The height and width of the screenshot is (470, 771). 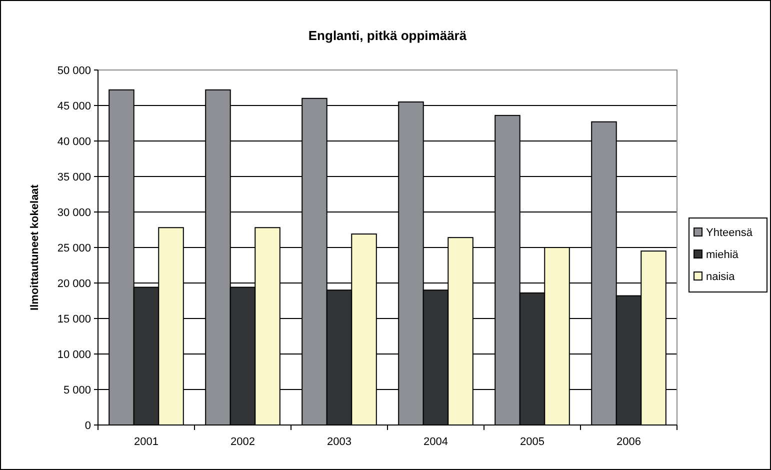 I want to click on y-tick-label: 10 000, so click(x=74, y=354).